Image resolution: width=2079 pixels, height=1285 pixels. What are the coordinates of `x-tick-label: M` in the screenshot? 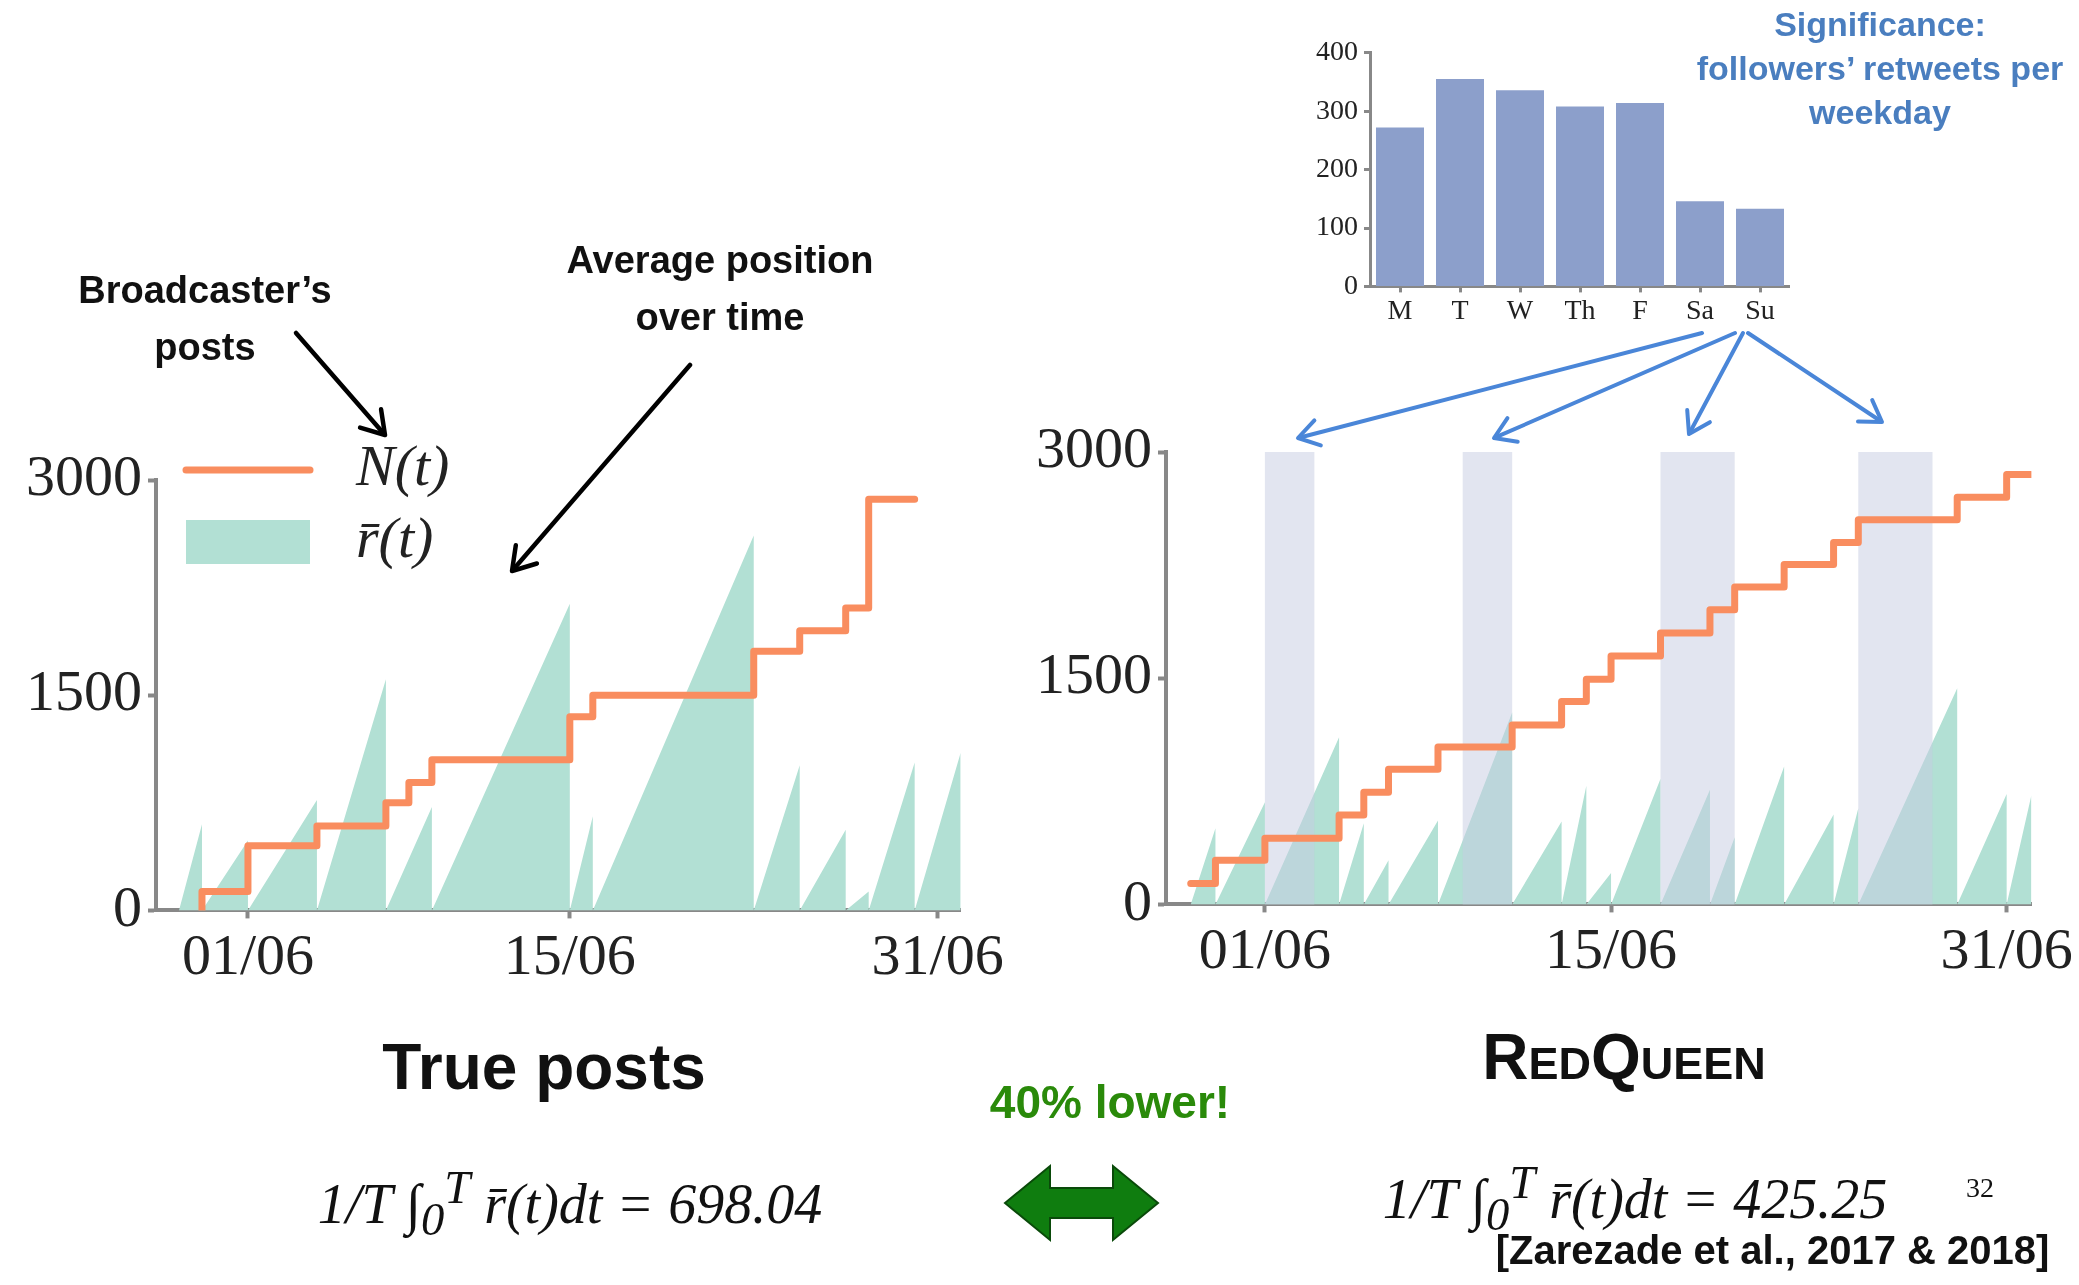 It's located at (1400, 309).